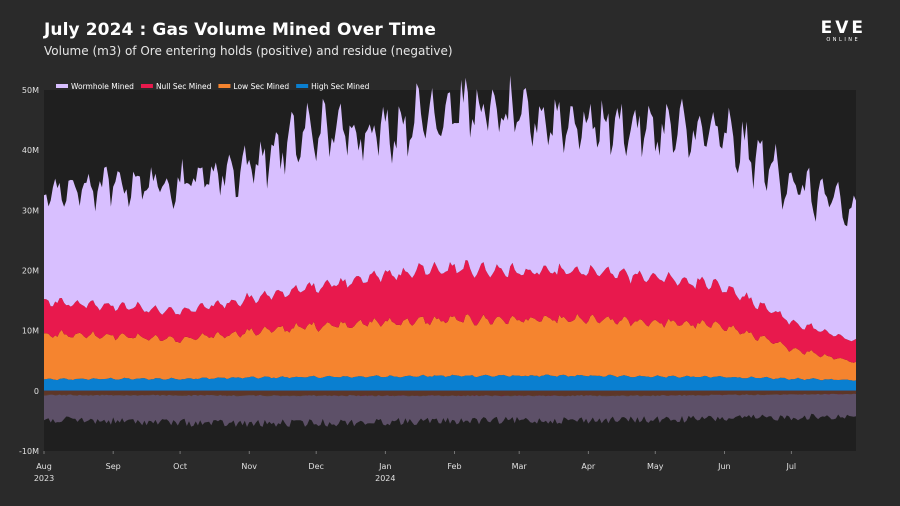 The image size is (900, 506). Describe the element at coordinates (113, 466) in the screenshot. I see `x-tick-label: Sep` at that location.